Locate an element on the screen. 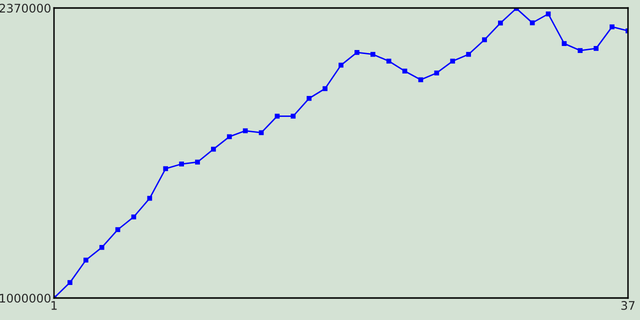 The width and height of the screenshot is (640, 320). x-tick-label: 1 is located at coordinates (54, 305).